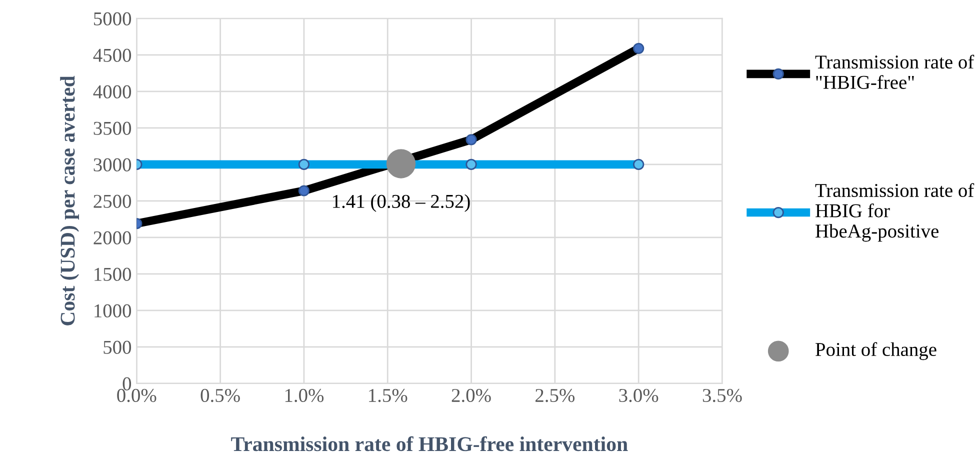 This screenshot has height=462, width=976. What do you see at coordinates (113, 165) in the screenshot?
I see `y-tick-label: 3000` at bounding box center [113, 165].